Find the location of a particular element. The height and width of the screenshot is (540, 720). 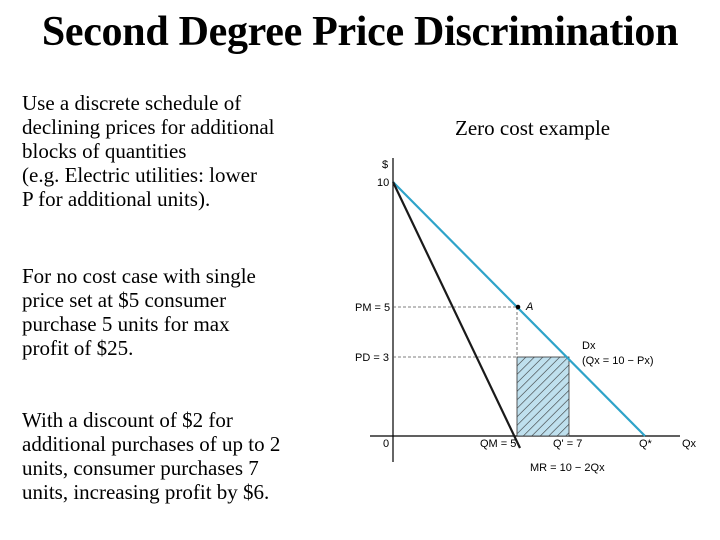

text-line: units, consumer purchases 7 is located at coordinates (140, 468).